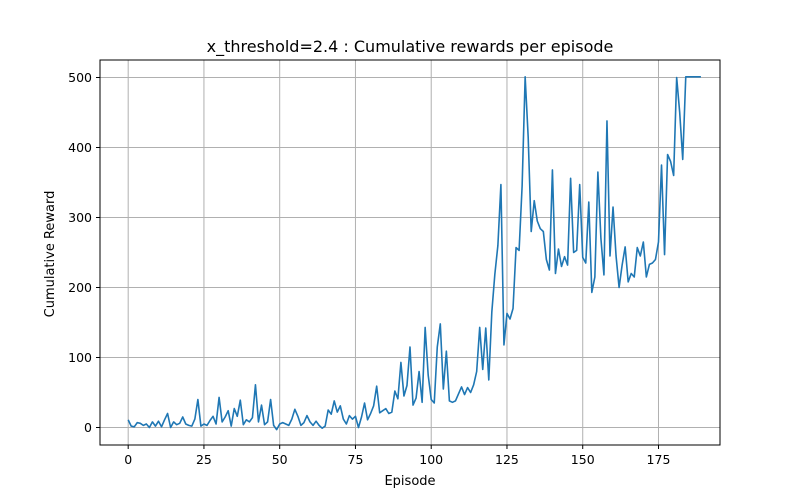 The image size is (800, 500). I want to click on y-tick-label: 500, so click(80, 77).